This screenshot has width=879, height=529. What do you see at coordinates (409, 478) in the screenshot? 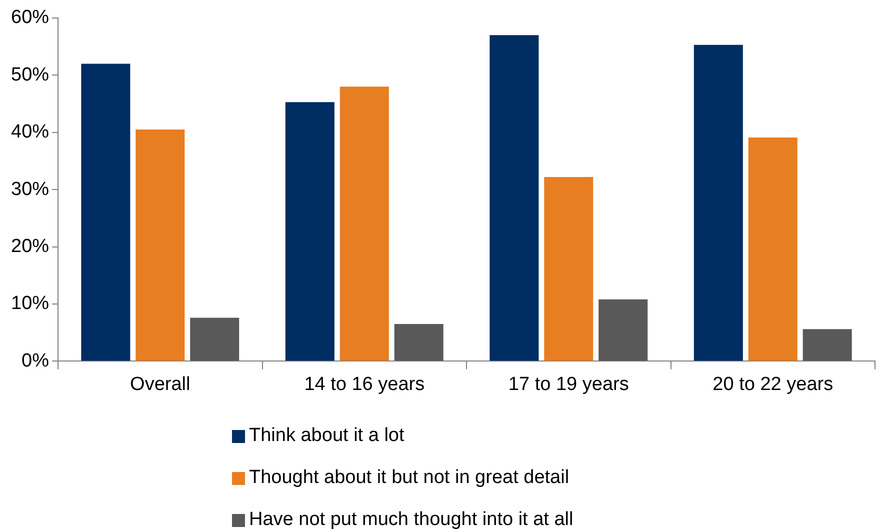
I see `legend-label: Thought about it but not in great detail` at bounding box center [409, 478].